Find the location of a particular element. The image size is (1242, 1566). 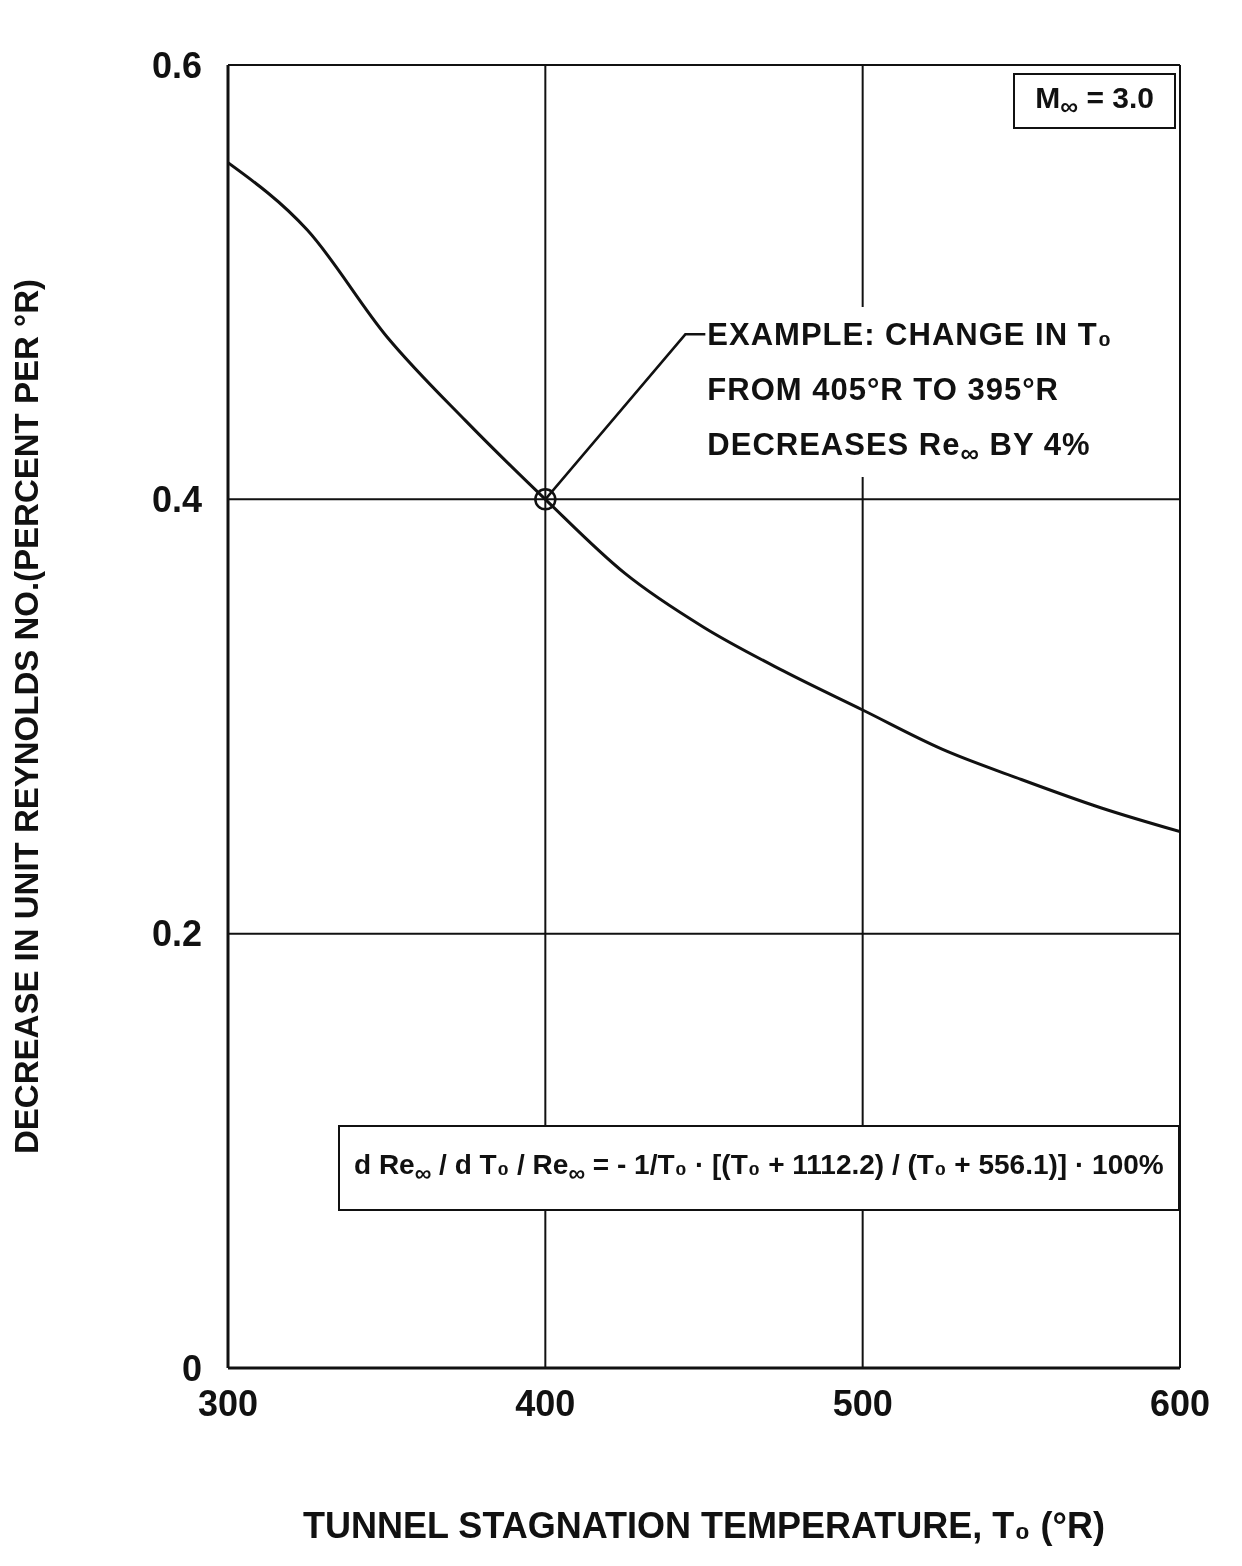

y-tick-label: 0.4 is located at coordinates (176, 500).